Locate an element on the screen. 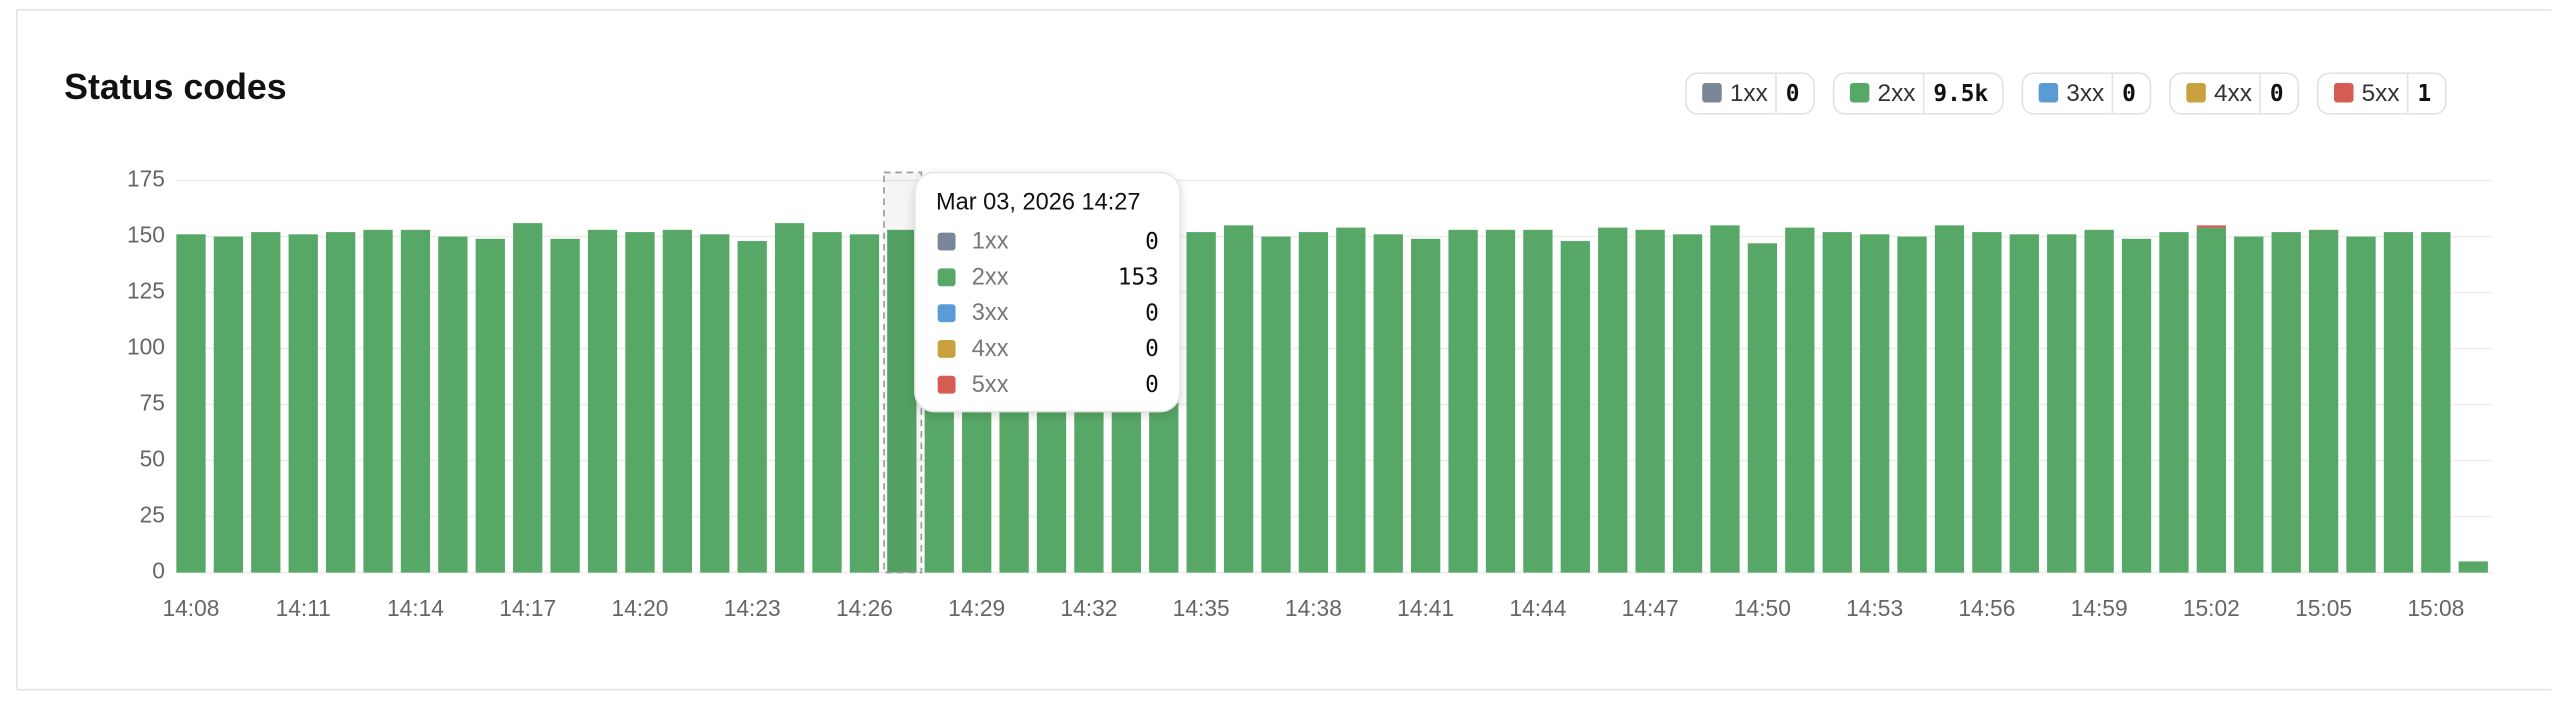  x-tick-label: 14:26 is located at coordinates (864, 608).